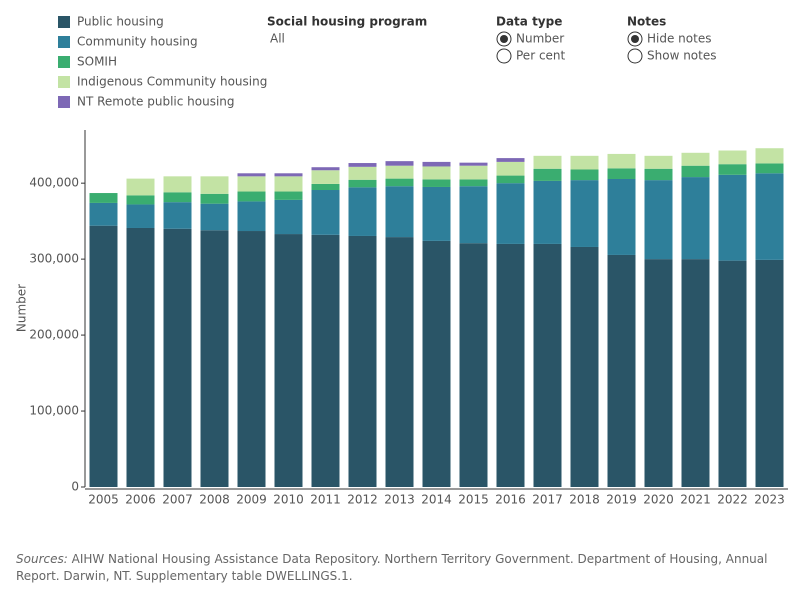  I want to click on x-tick-label: 2015, so click(473, 500).